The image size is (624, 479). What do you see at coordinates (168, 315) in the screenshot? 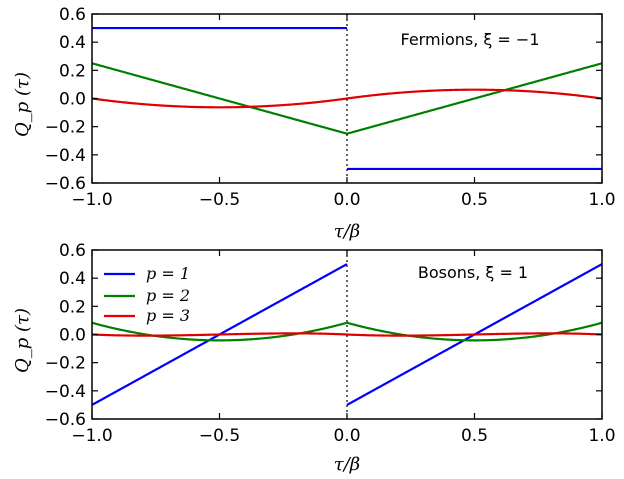
I see `legend-label-p3: p = 3` at bounding box center [168, 315].